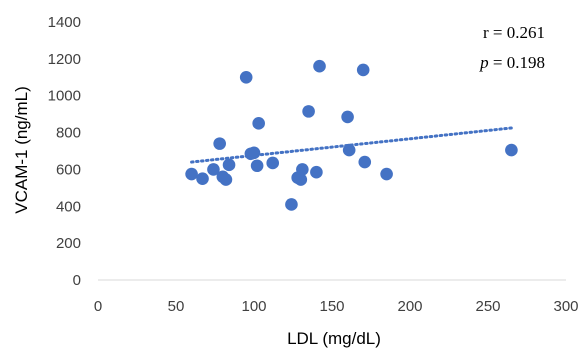 This screenshot has width=579, height=349. What do you see at coordinates (409, 306) in the screenshot?
I see `x-tick-label: 200` at bounding box center [409, 306].